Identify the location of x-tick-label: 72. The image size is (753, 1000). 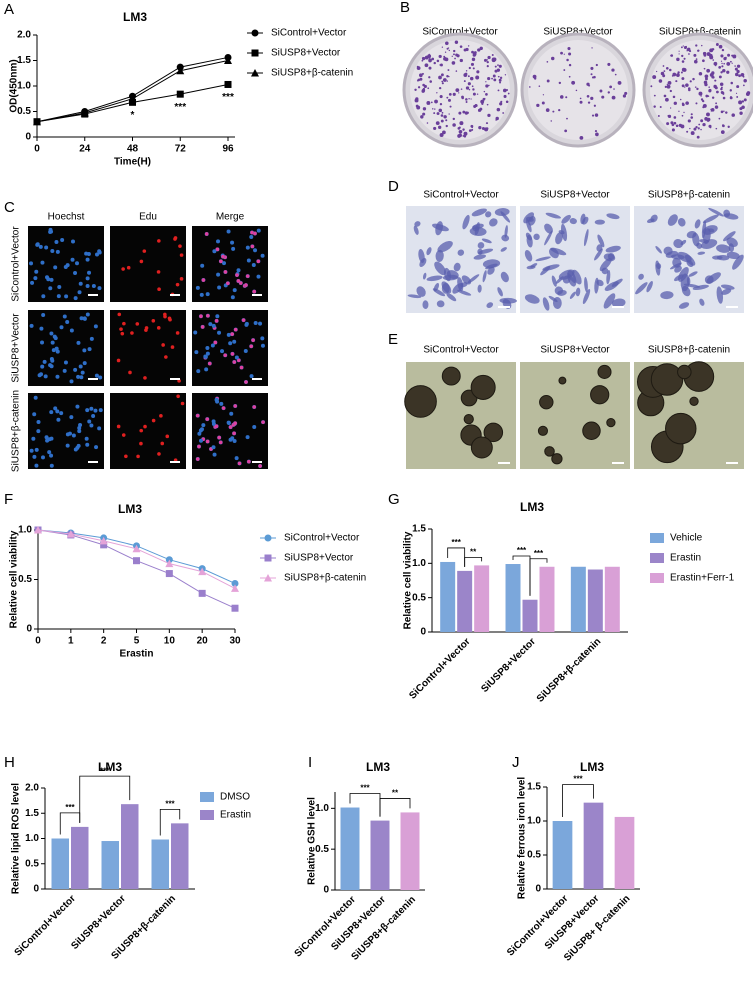
(181, 149).